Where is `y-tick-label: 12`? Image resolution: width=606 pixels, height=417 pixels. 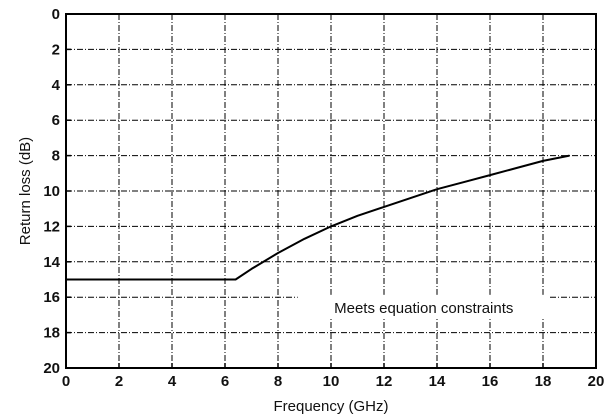 y-tick-label: 12 is located at coordinates (51, 226).